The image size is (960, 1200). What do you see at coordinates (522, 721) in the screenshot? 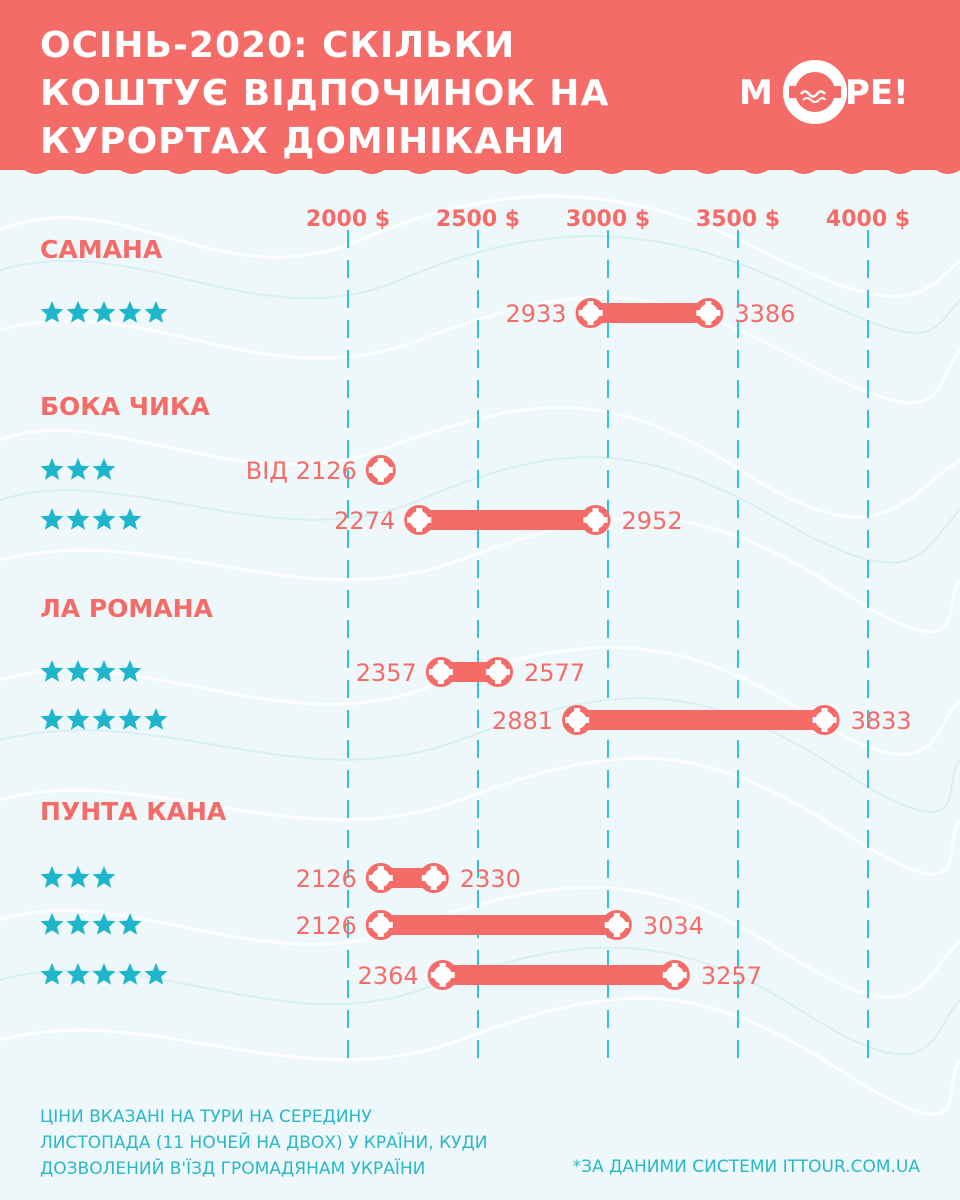
I see `min-price-label: 2881` at bounding box center [522, 721].